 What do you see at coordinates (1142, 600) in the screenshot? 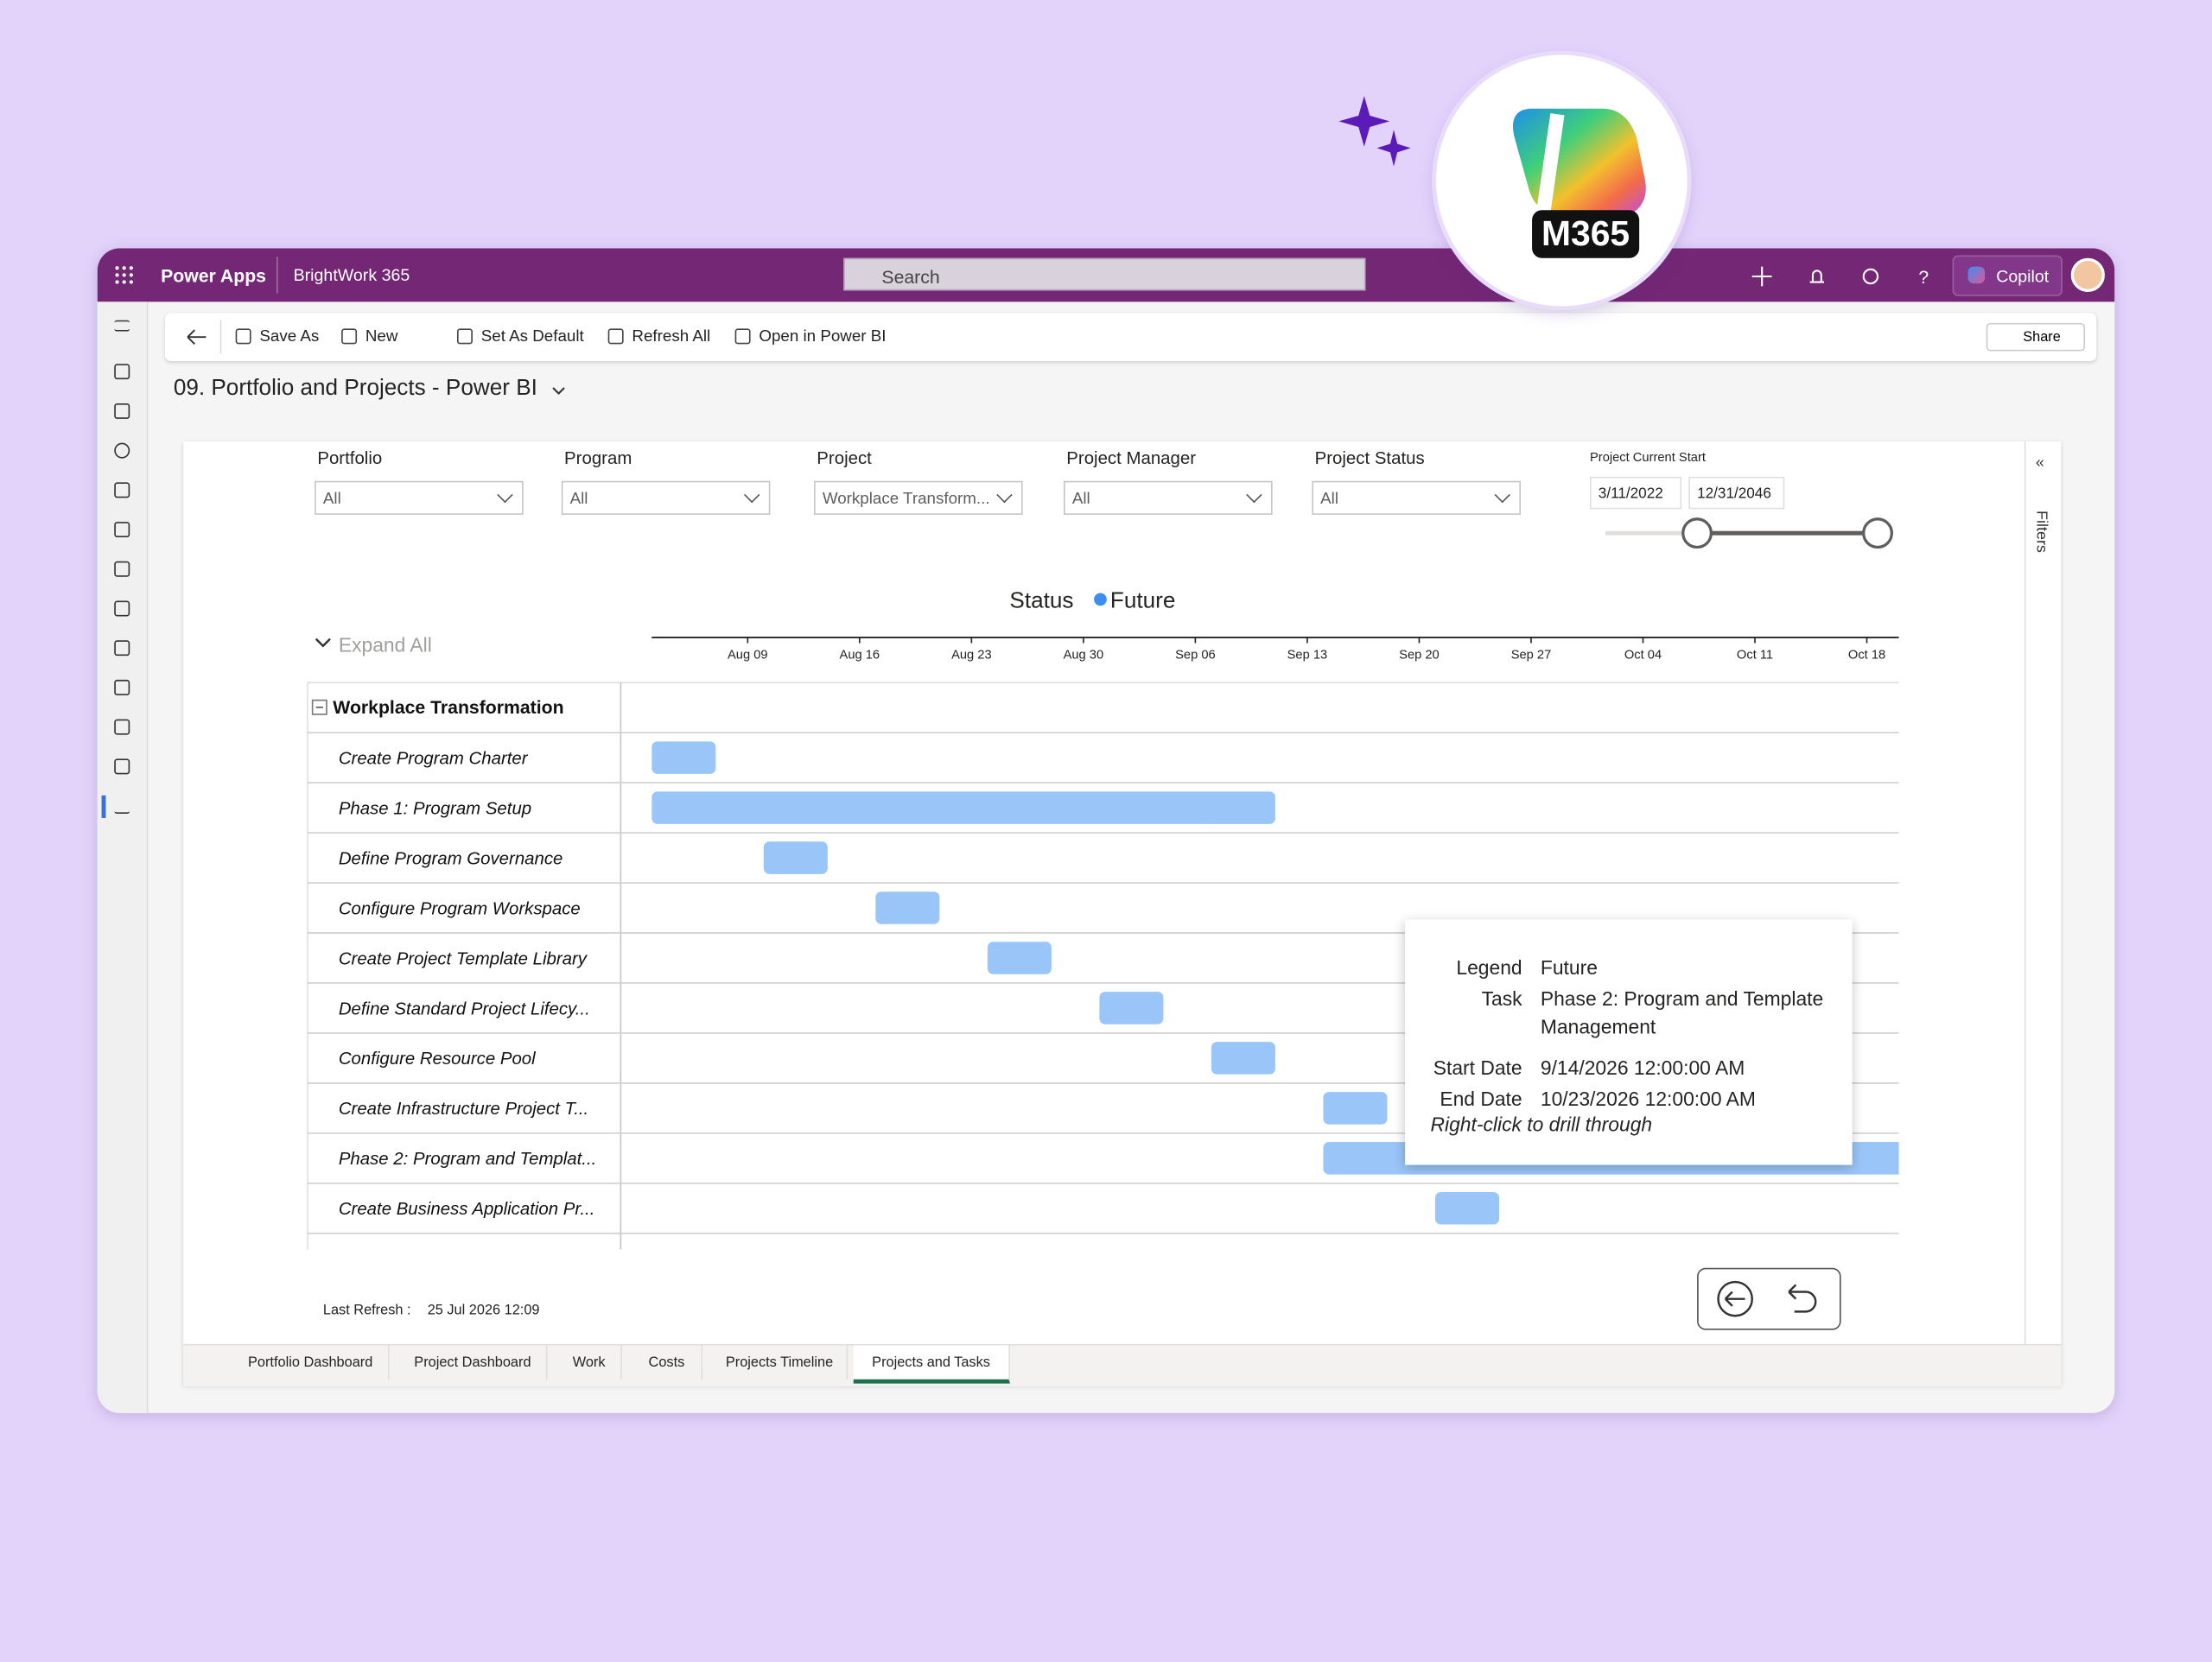
I see `legend-item: Future` at bounding box center [1142, 600].